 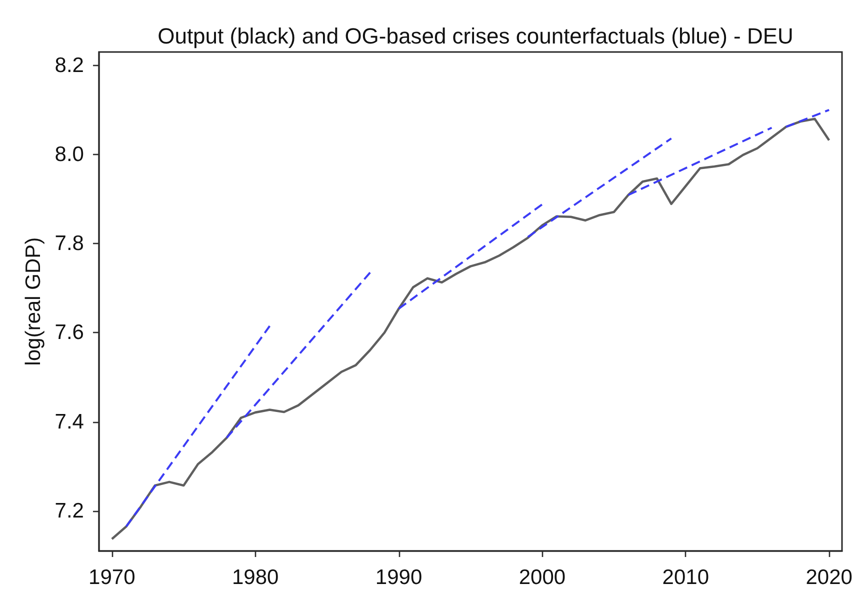 What do you see at coordinates (69, 244) in the screenshot?
I see `y-tick-label: 7.8` at bounding box center [69, 244].